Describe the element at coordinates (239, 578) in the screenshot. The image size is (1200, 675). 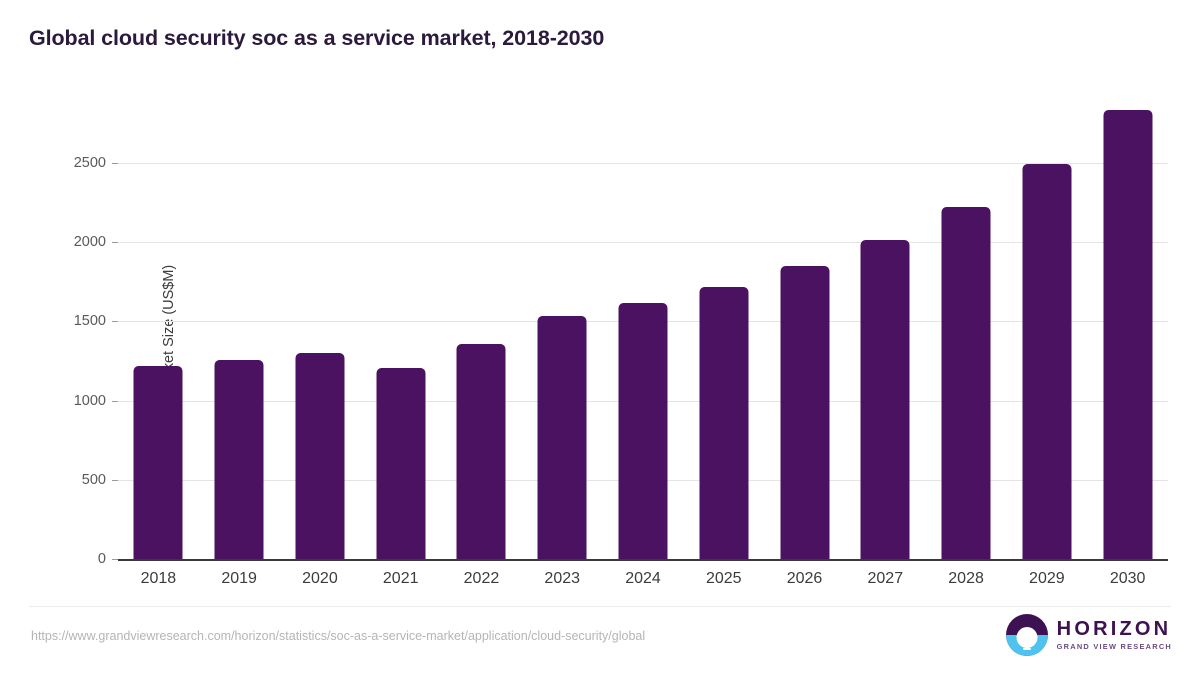
I see `x-axis-tick-label-2019: 2019` at that location.